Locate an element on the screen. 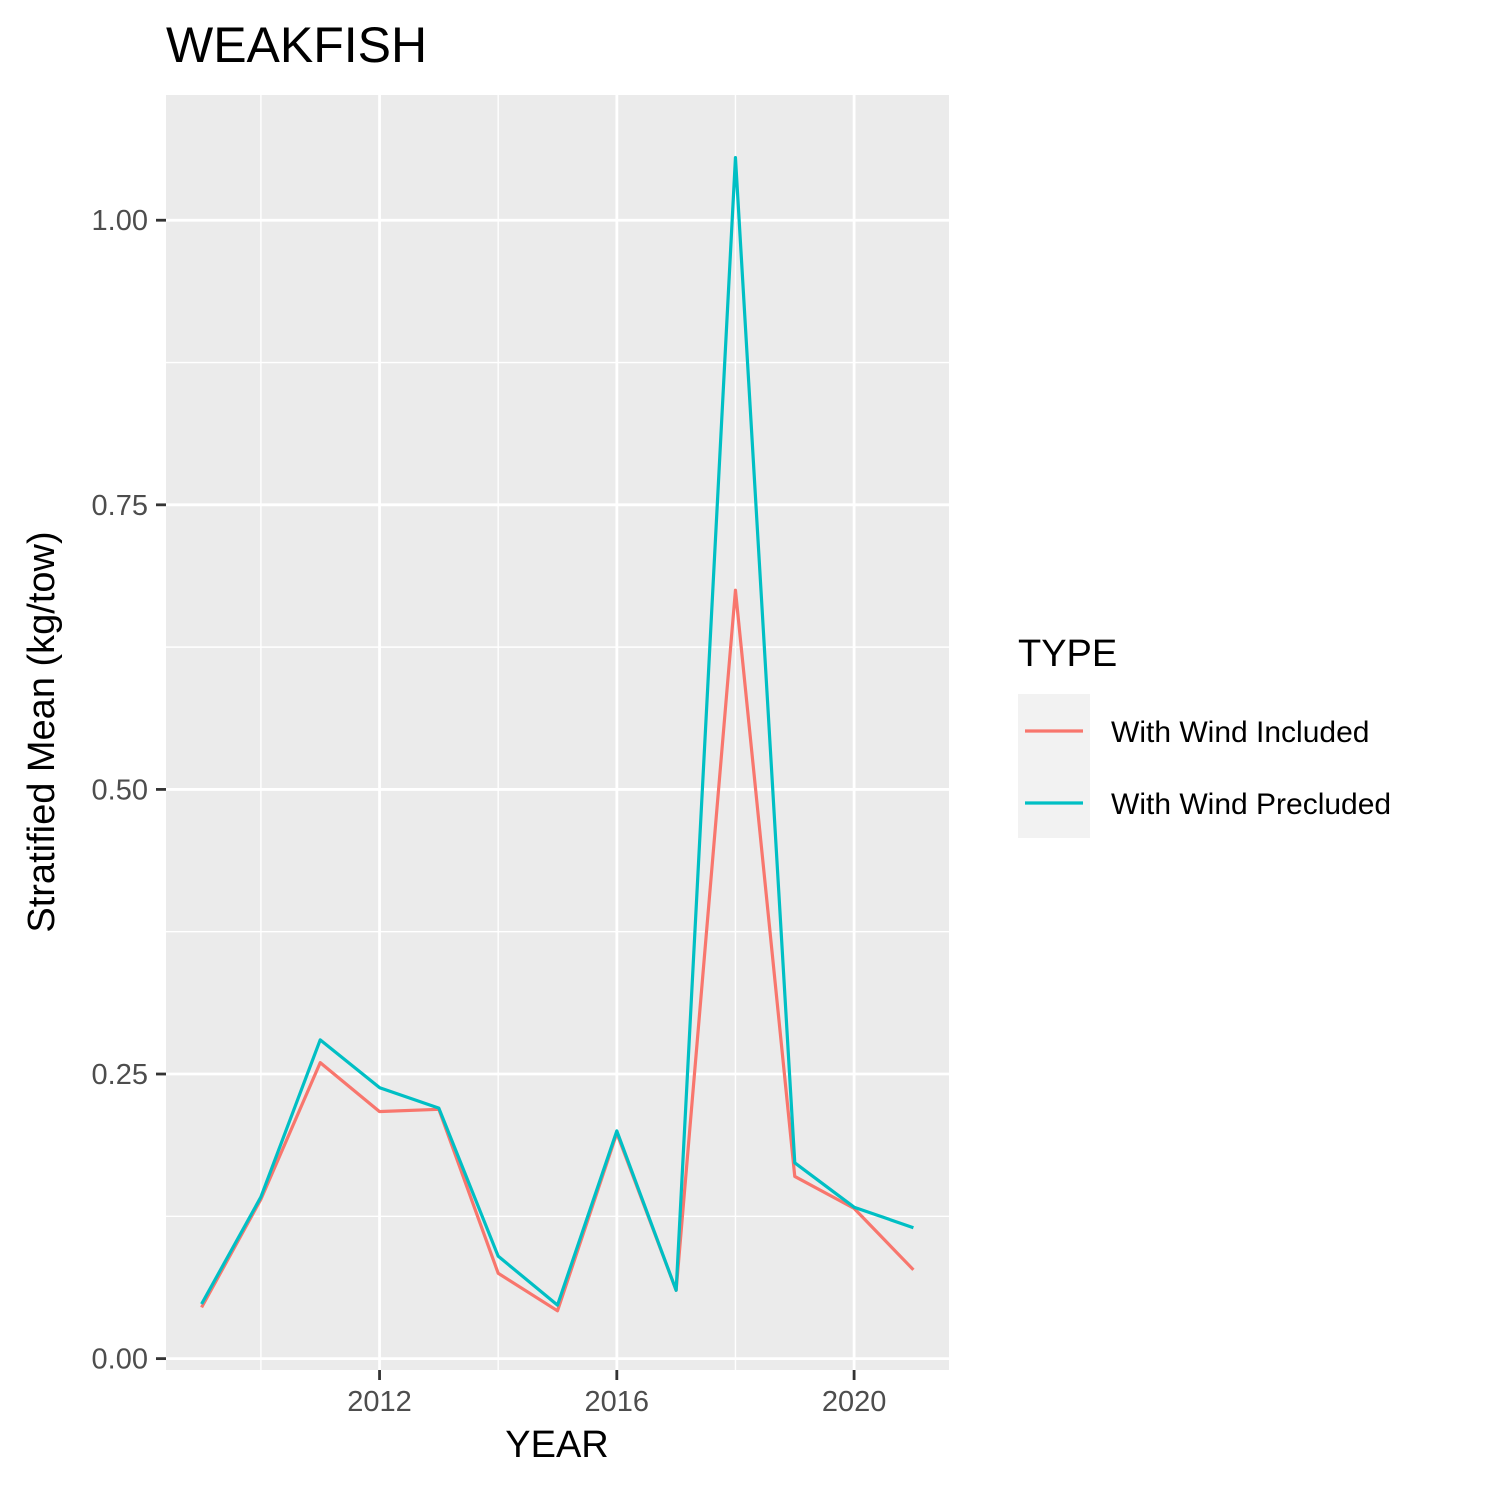 Image resolution: width=1500 pixels, height=1500 pixels. x-axis: 2012 2016 2020 is located at coordinates (616, 1394).